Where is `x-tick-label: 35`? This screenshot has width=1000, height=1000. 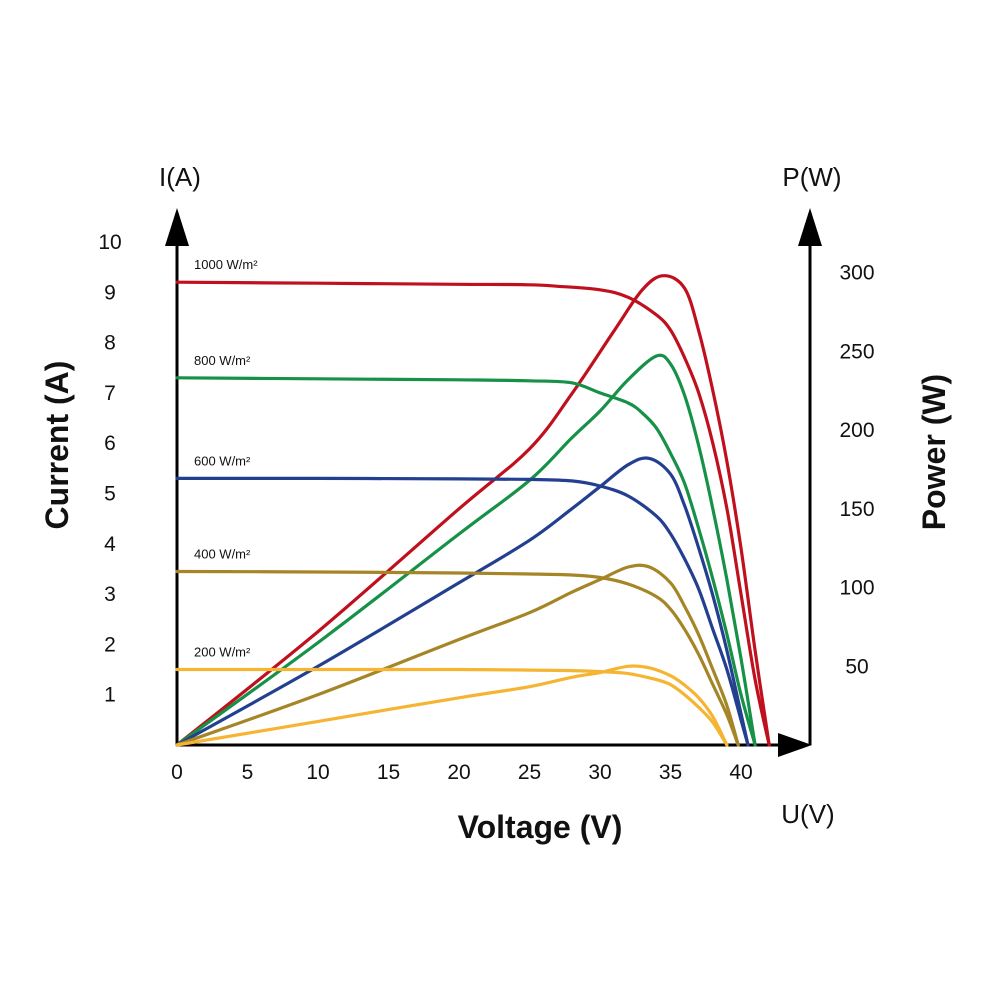 x-tick-label: 35 is located at coordinates (670, 772).